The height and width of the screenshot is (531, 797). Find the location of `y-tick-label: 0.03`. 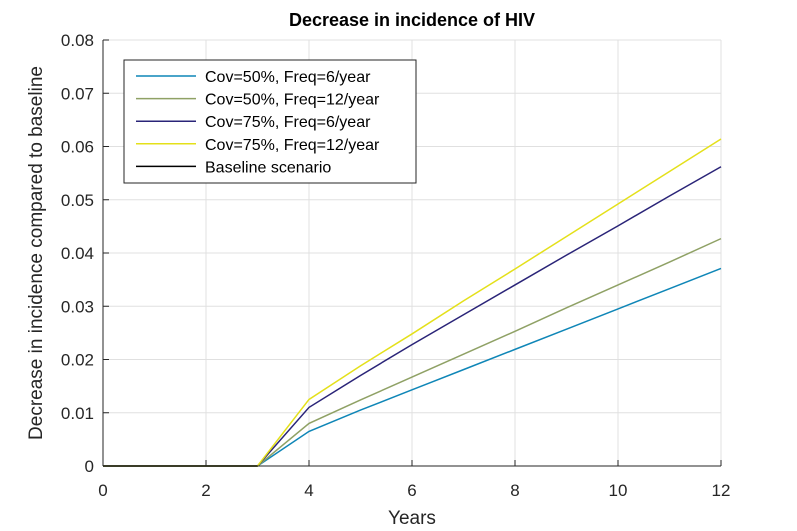

y-tick-label: 0.03 is located at coordinates (77, 306).